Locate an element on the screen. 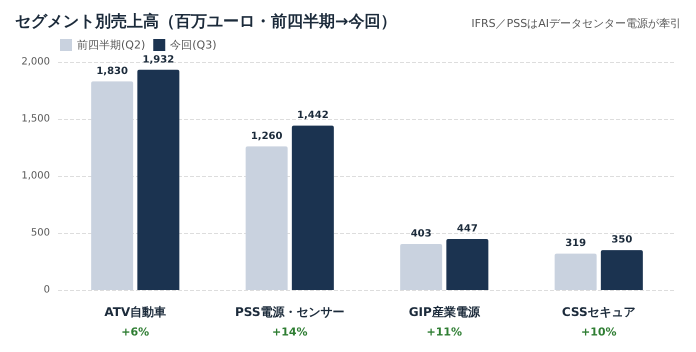 The width and height of the screenshot is (696, 352). x-tick-label: CSSセキュア is located at coordinates (599, 312).